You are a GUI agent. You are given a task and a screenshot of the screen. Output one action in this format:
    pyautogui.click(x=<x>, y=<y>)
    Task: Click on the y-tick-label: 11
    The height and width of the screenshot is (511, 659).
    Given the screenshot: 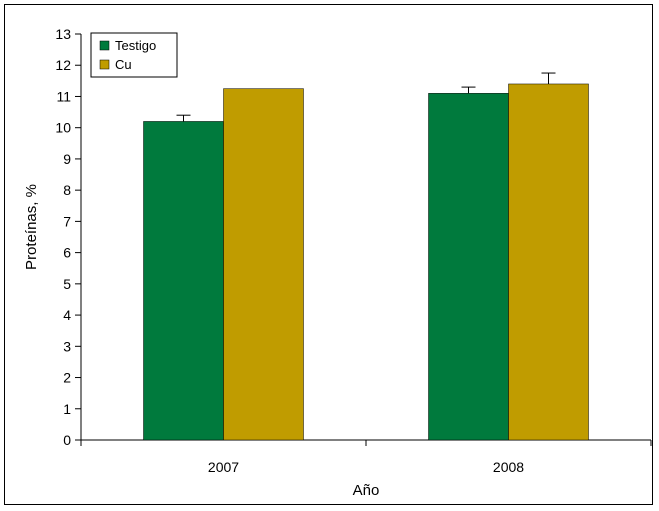 What is the action you would take?
    pyautogui.click(x=63, y=96)
    